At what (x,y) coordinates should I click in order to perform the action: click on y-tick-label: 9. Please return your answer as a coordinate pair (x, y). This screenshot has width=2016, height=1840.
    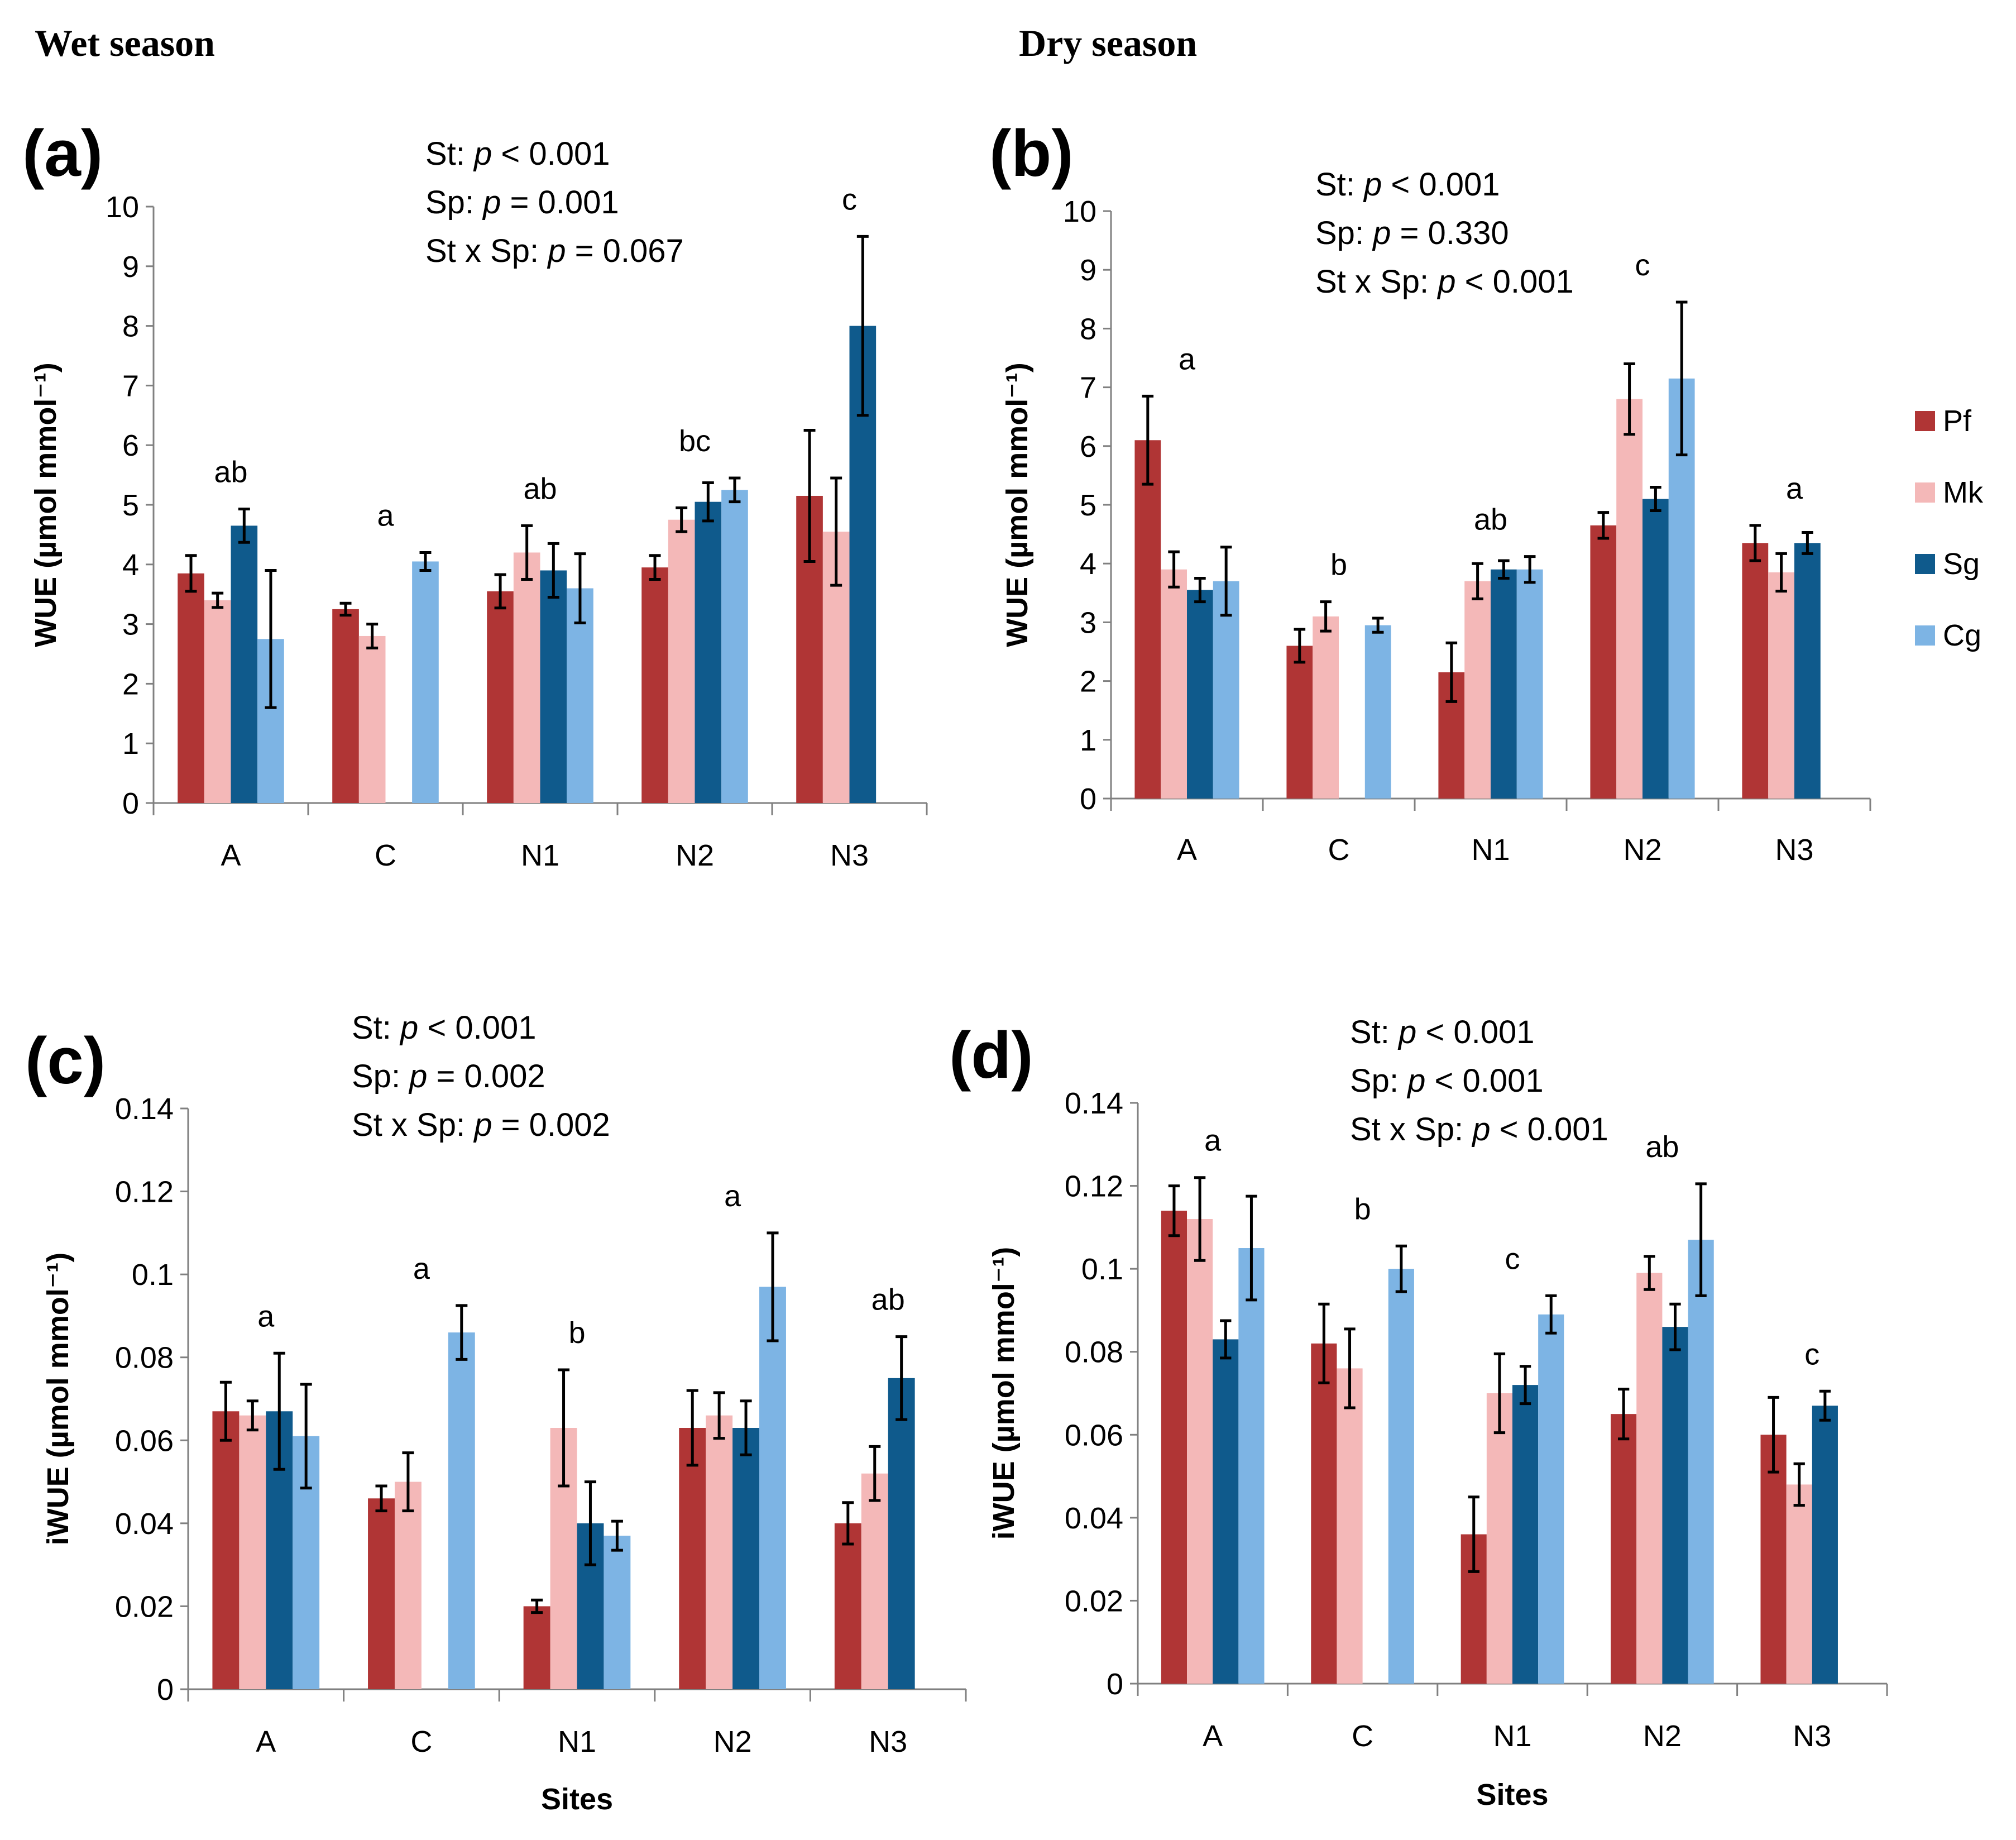
    Looking at the image, I should click on (130, 267).